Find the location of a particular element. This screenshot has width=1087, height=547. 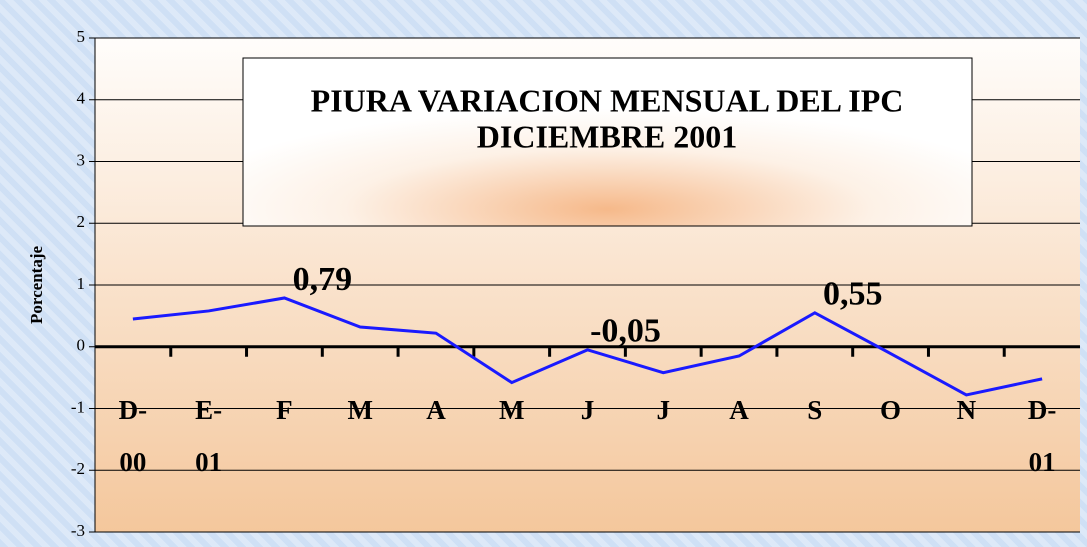

y-tick-label: 0 is located at coordinates (81, 345).